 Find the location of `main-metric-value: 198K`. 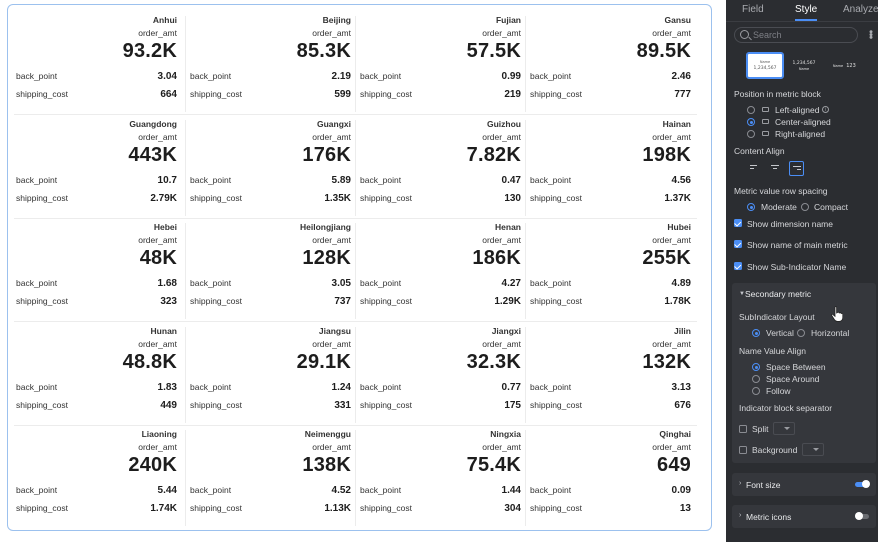

main-metric-value: 198K is located at coordinates (666, 155).